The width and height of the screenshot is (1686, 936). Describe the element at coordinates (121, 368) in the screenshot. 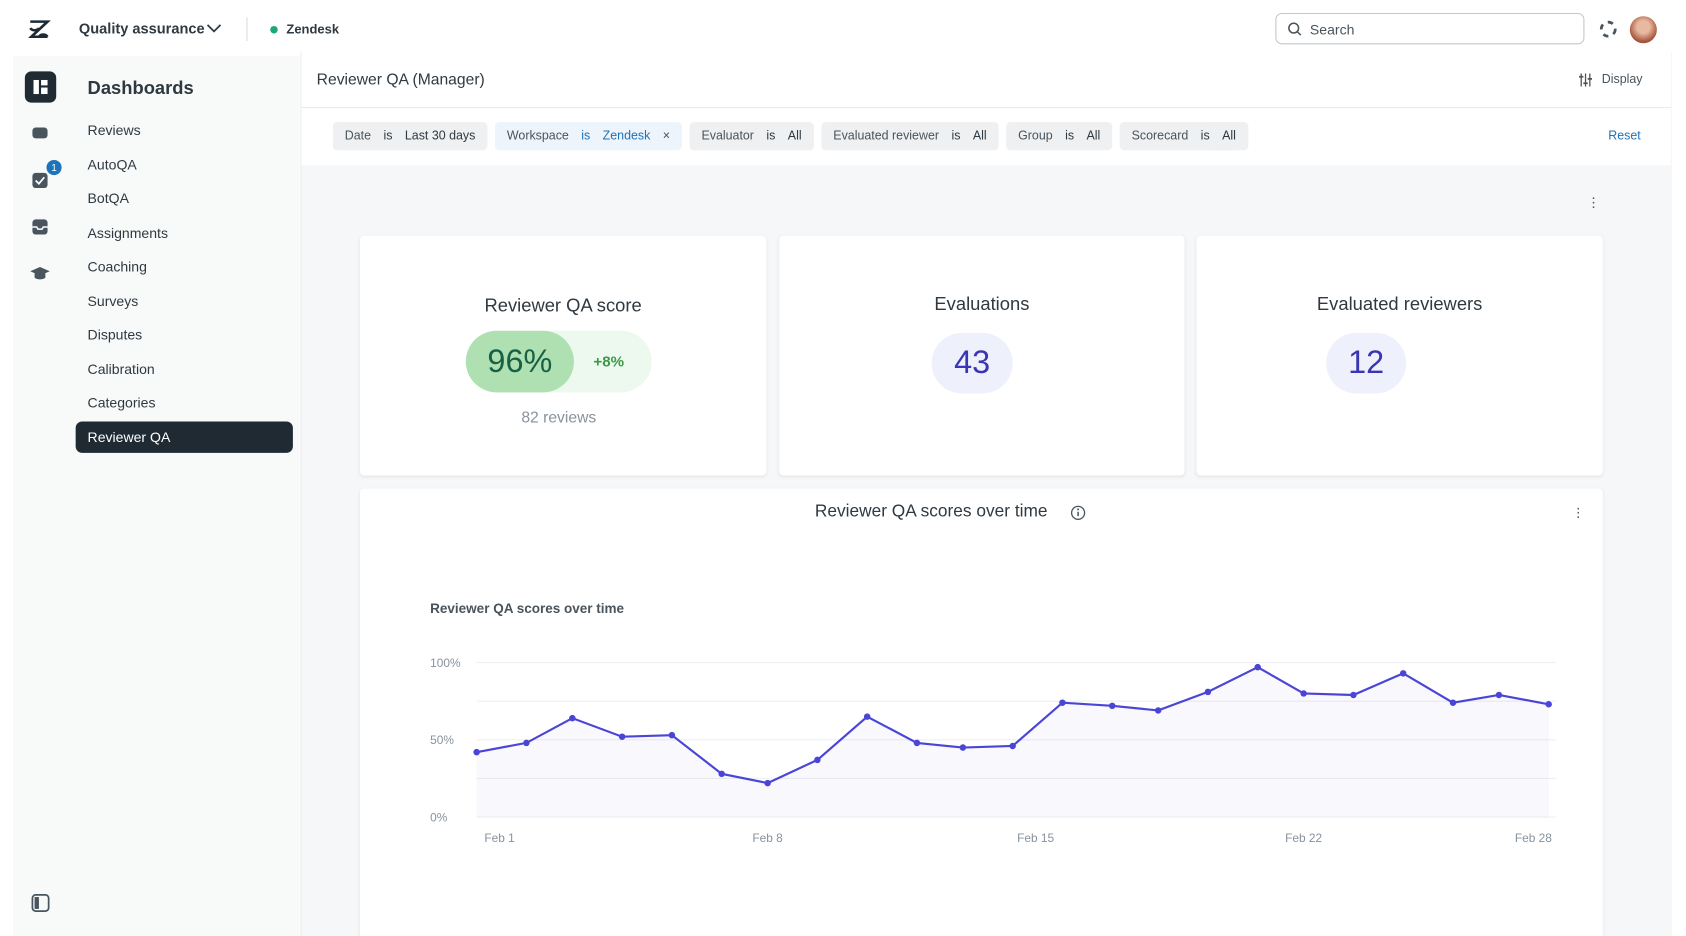

I see `nav-item: Calibration` at that location.